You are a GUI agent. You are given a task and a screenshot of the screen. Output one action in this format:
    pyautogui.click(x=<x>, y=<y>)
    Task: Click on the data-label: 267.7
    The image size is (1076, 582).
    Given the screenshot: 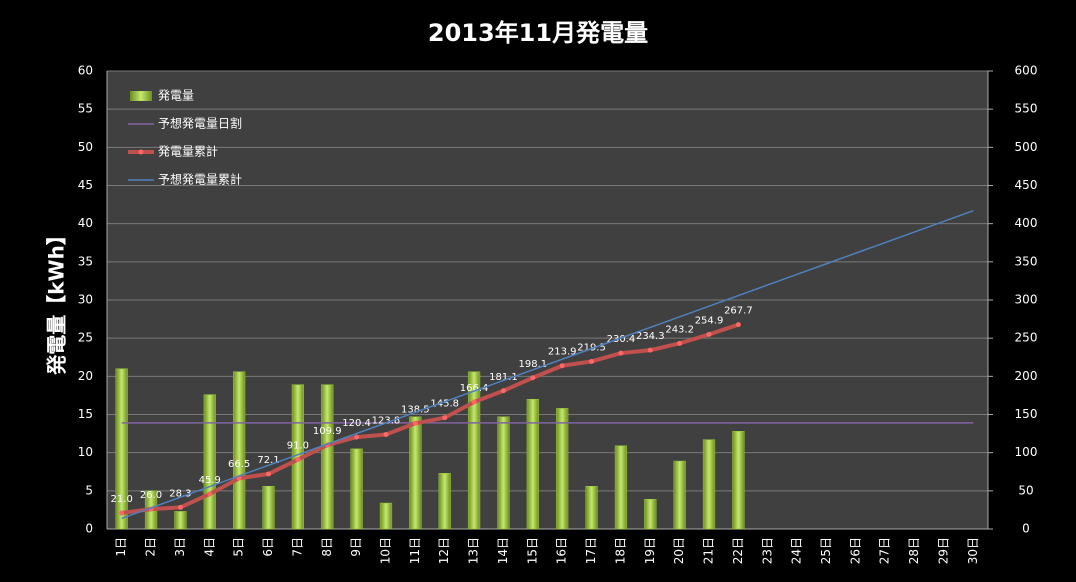 What is the action you would take?
    pyautogui.click(x=738, y=311)
    